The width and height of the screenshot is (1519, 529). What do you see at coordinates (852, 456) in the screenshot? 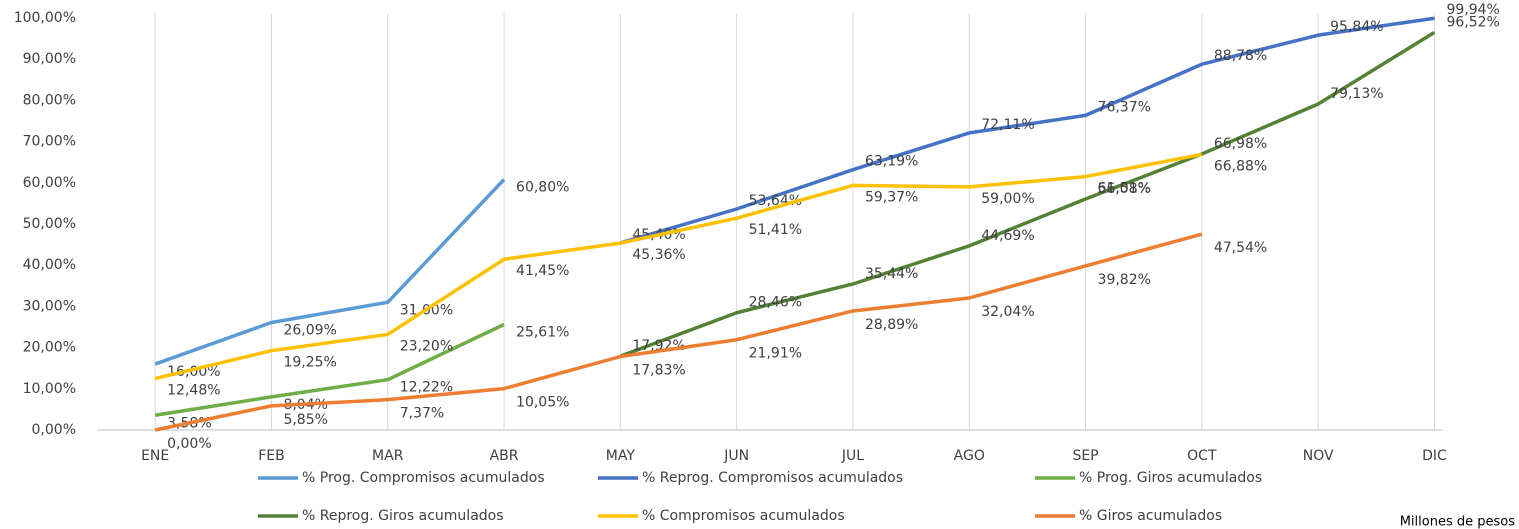
I see `x-tick-label: JUL` at bounding box center [852, 456].